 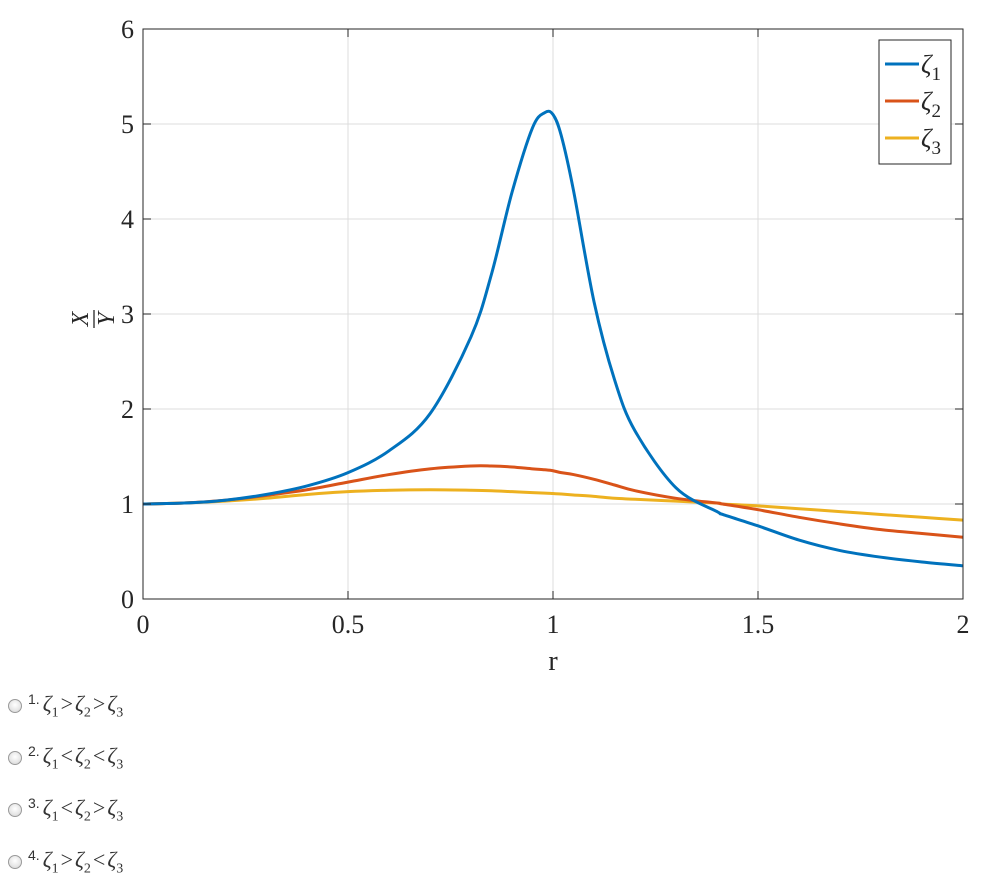 What do you see at coordinates (83, 705) in the screenshot?
I see `option-expression: ζ1>ζ2>ζ3` at bounding box center [83, 705].